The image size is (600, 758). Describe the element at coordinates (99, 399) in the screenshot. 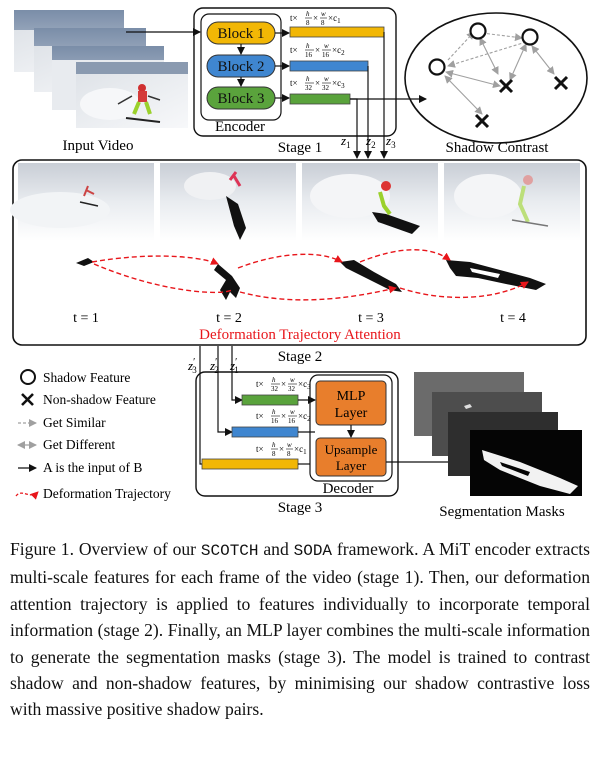

I see `legend-label: Non-shadow Feature` at that location.